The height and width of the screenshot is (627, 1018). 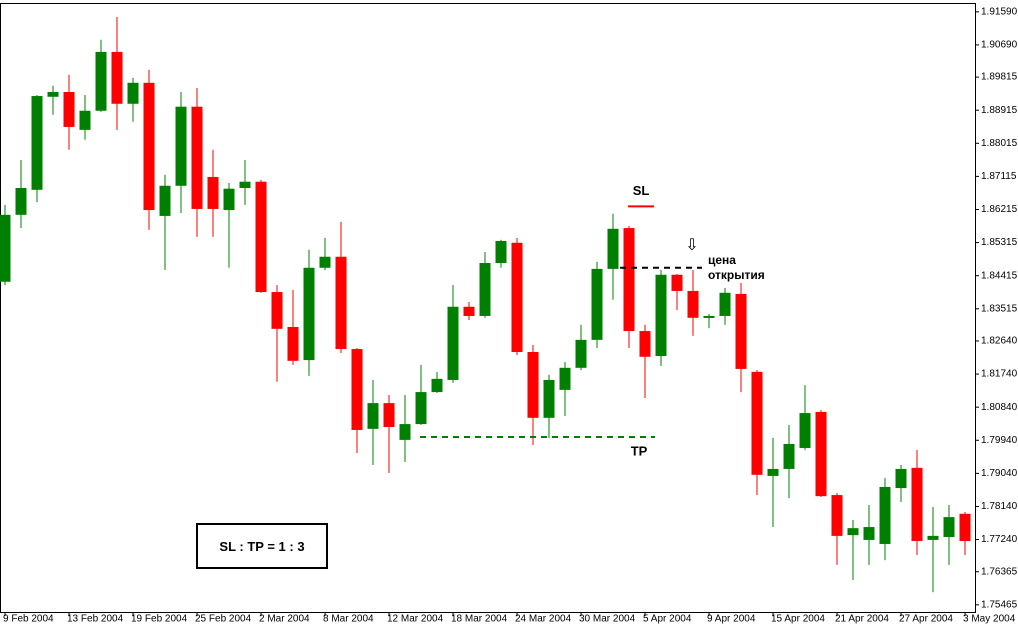 I want to click on arrow-icon: ⇩, so click(x=691, y=245).